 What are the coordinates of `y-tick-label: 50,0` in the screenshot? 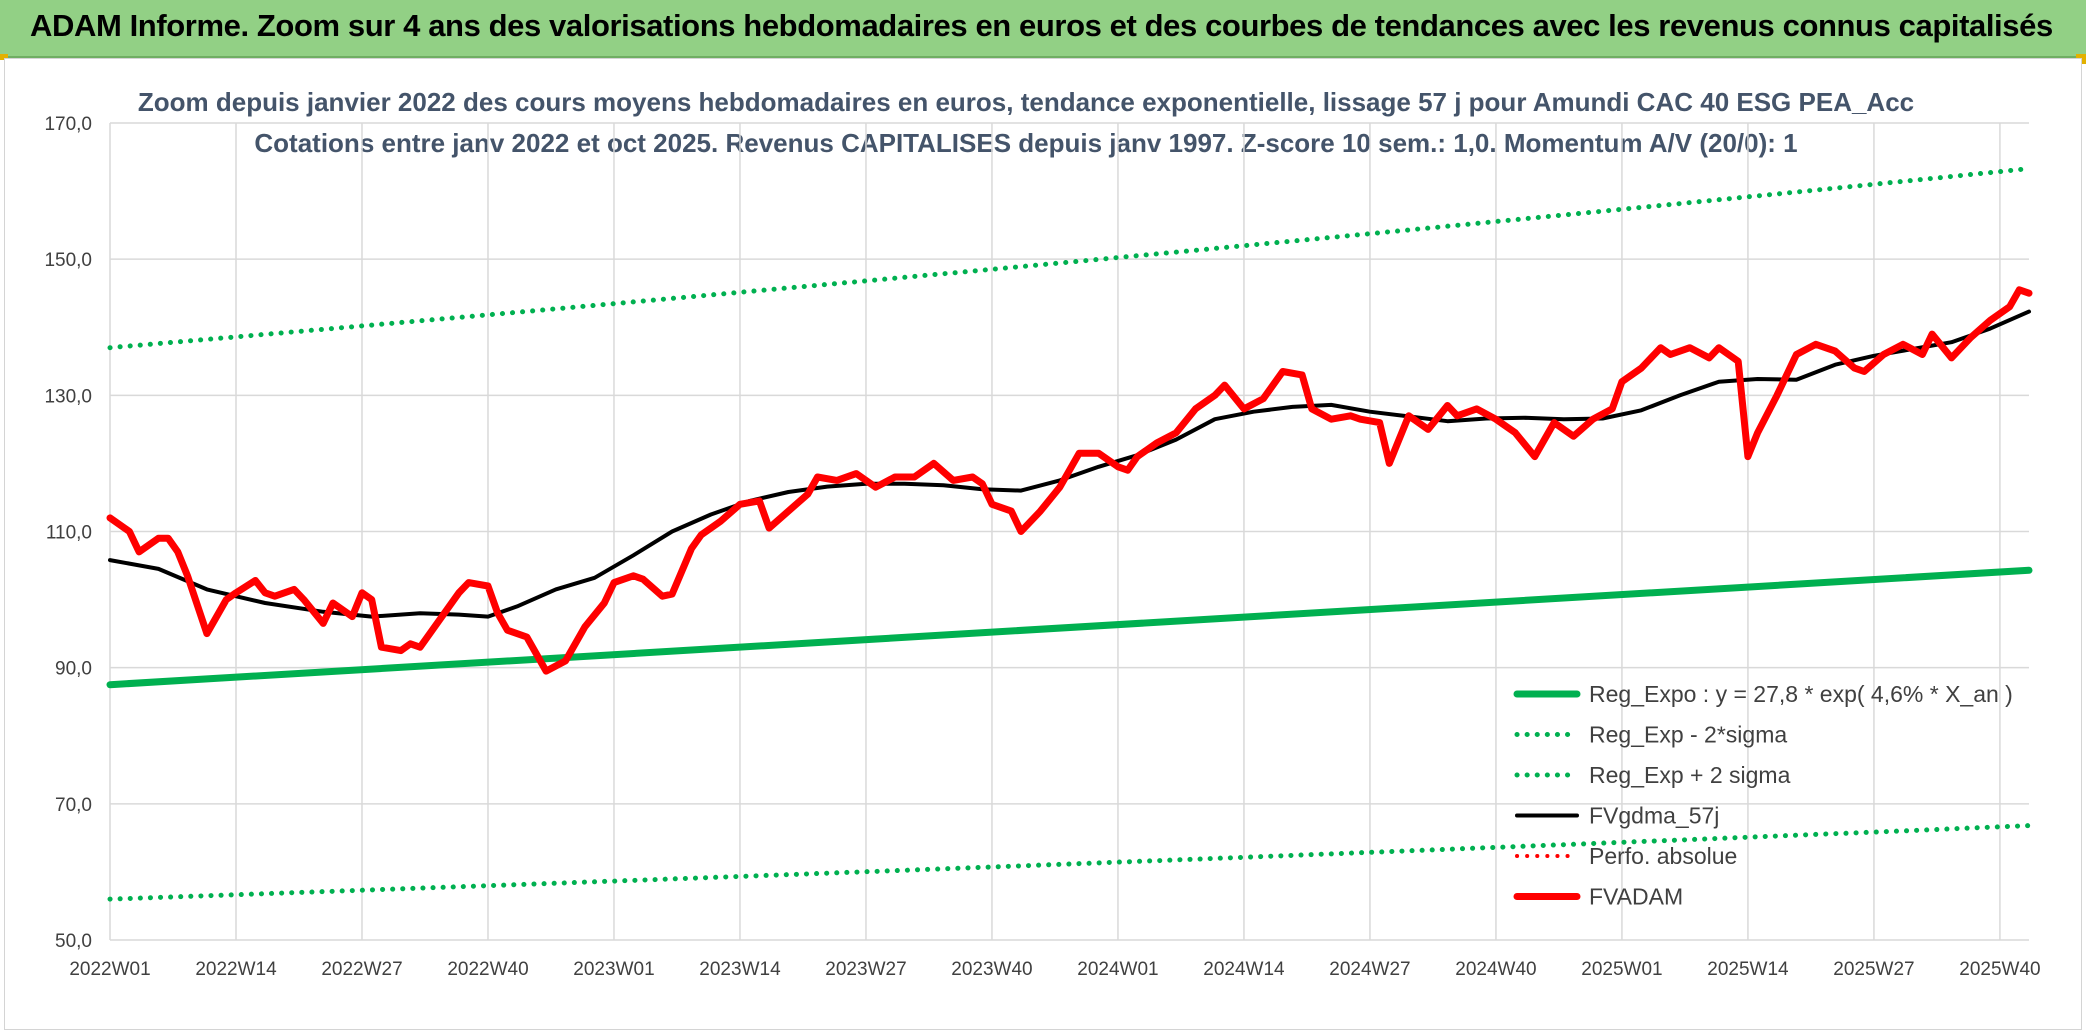 It's located at (73, 941).